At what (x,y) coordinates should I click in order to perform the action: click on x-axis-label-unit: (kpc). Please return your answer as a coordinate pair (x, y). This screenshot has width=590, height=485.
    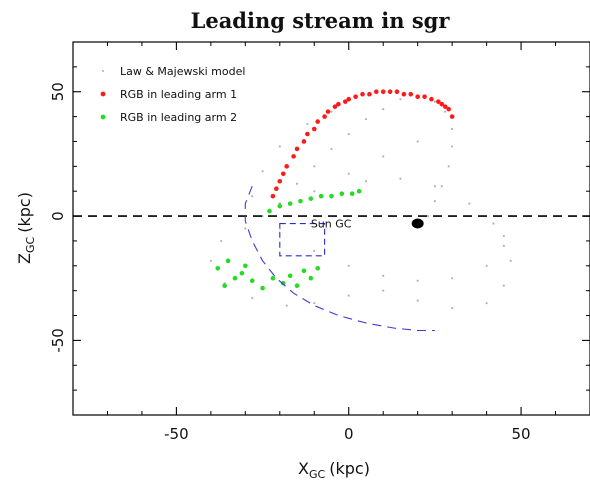
    Looking at the image, I should click on (349, 468).